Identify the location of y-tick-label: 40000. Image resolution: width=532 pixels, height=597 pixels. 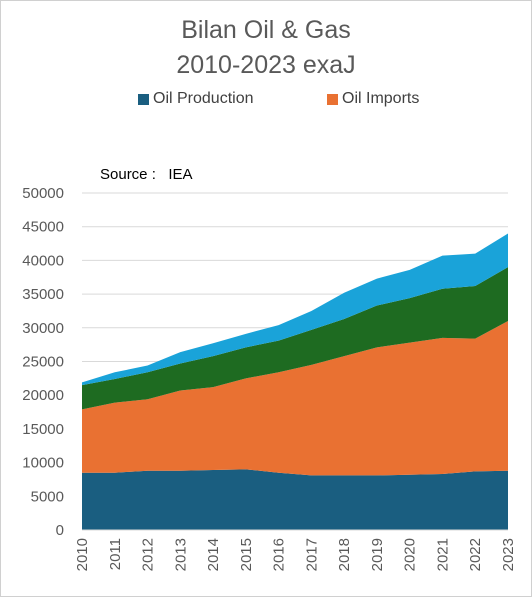
(43, 260).